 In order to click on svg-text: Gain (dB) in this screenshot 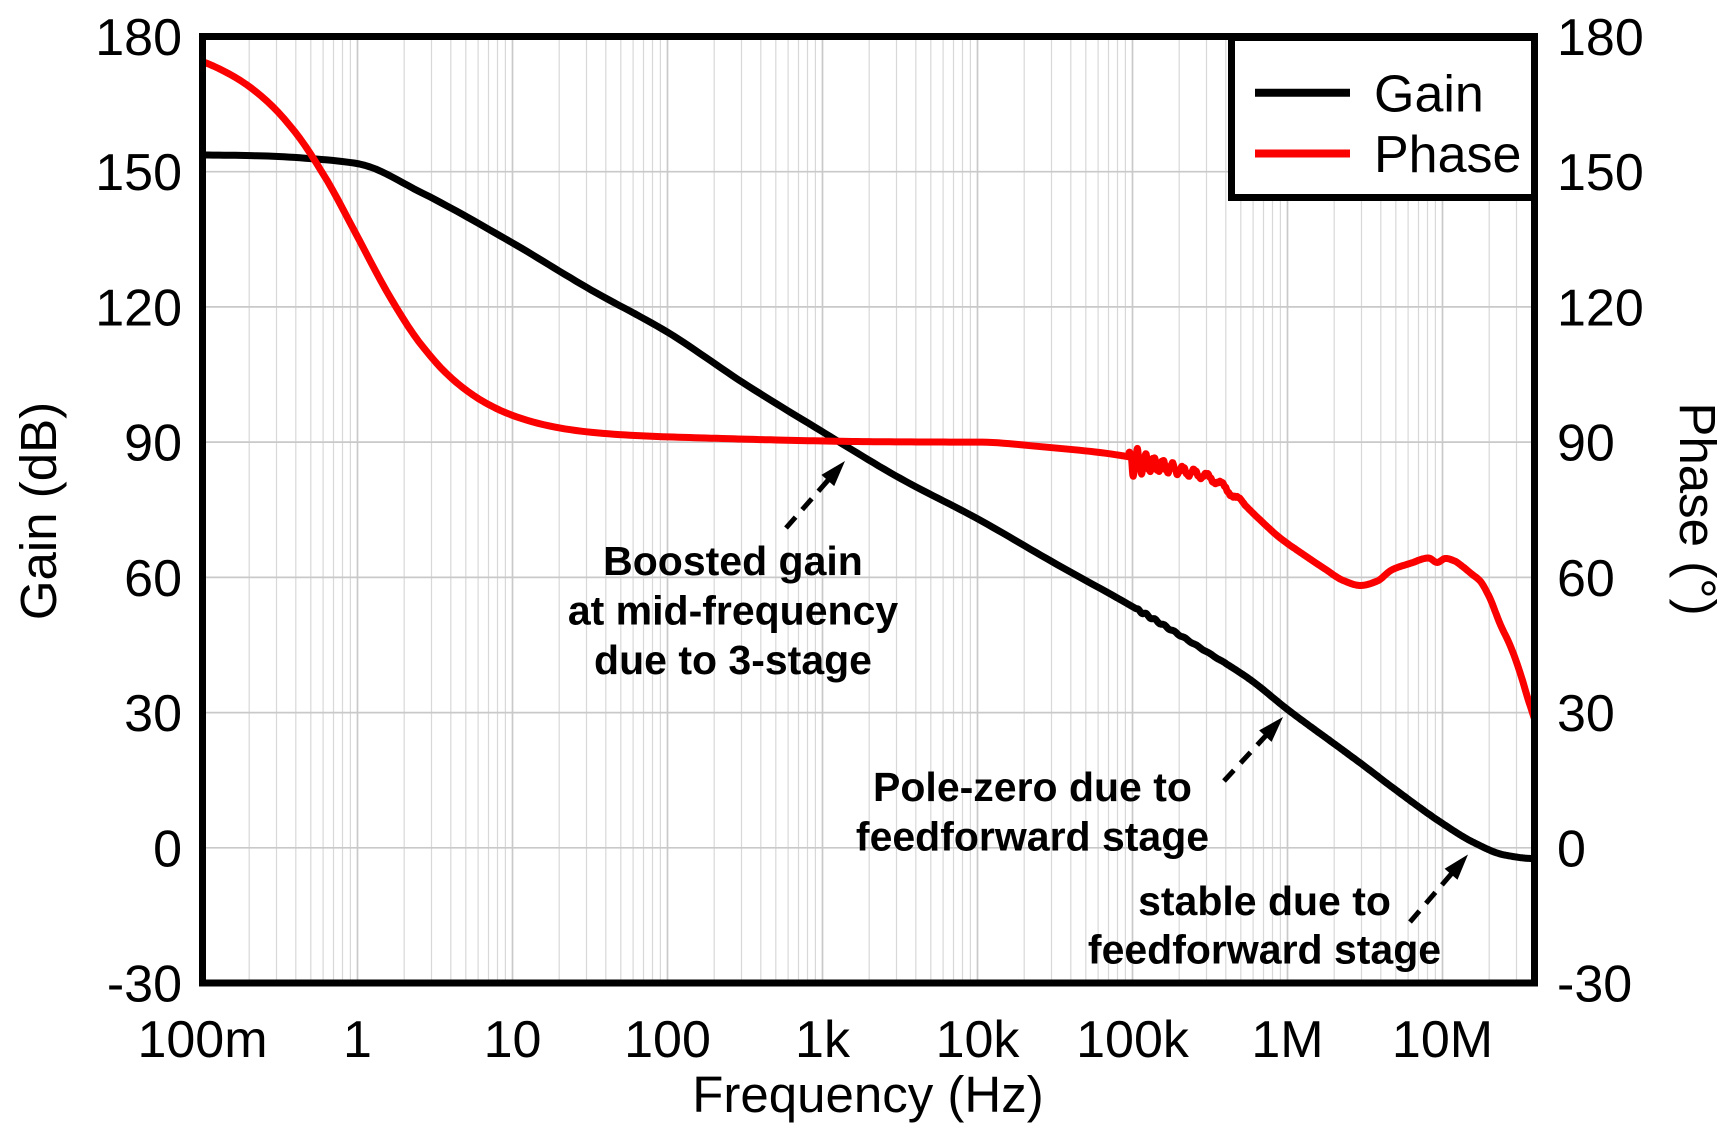, I will do `click(38, 511)`.